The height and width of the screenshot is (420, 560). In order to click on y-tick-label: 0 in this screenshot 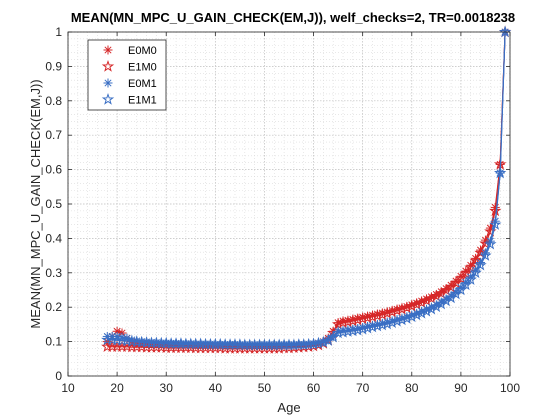, I will do `click(58, 376)`.